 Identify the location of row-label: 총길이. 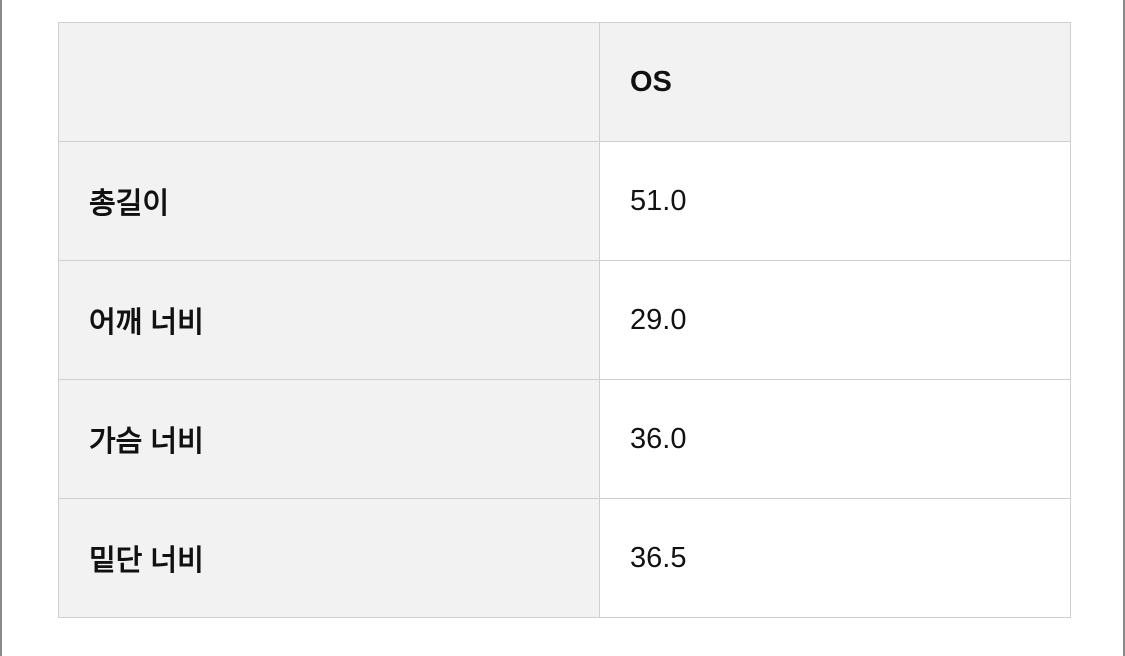
(329, 201).